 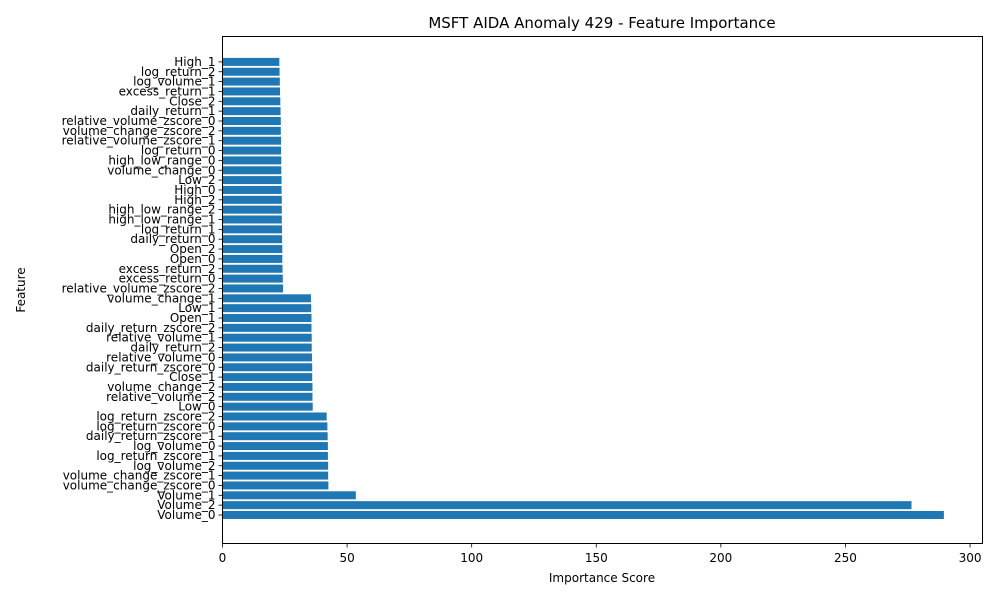 What do you see at coordinates (196, 180) in the screenshot?
I see `y-tick-label: Low_2` at bounding box center [196, 180].